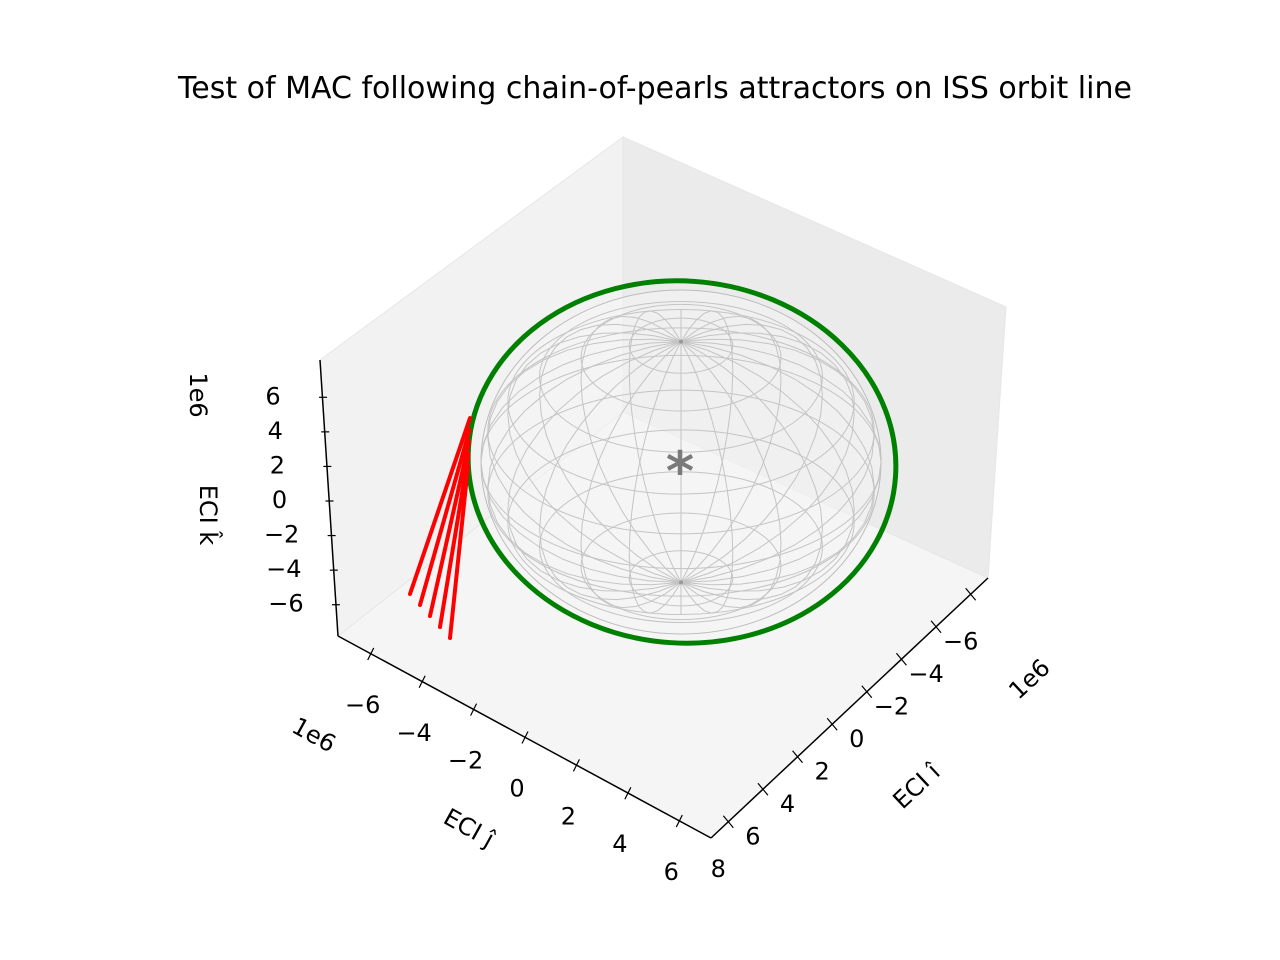 The image size is (1280, 960). I want to click on z-axis-tick-label: −6, so click(285, 604).